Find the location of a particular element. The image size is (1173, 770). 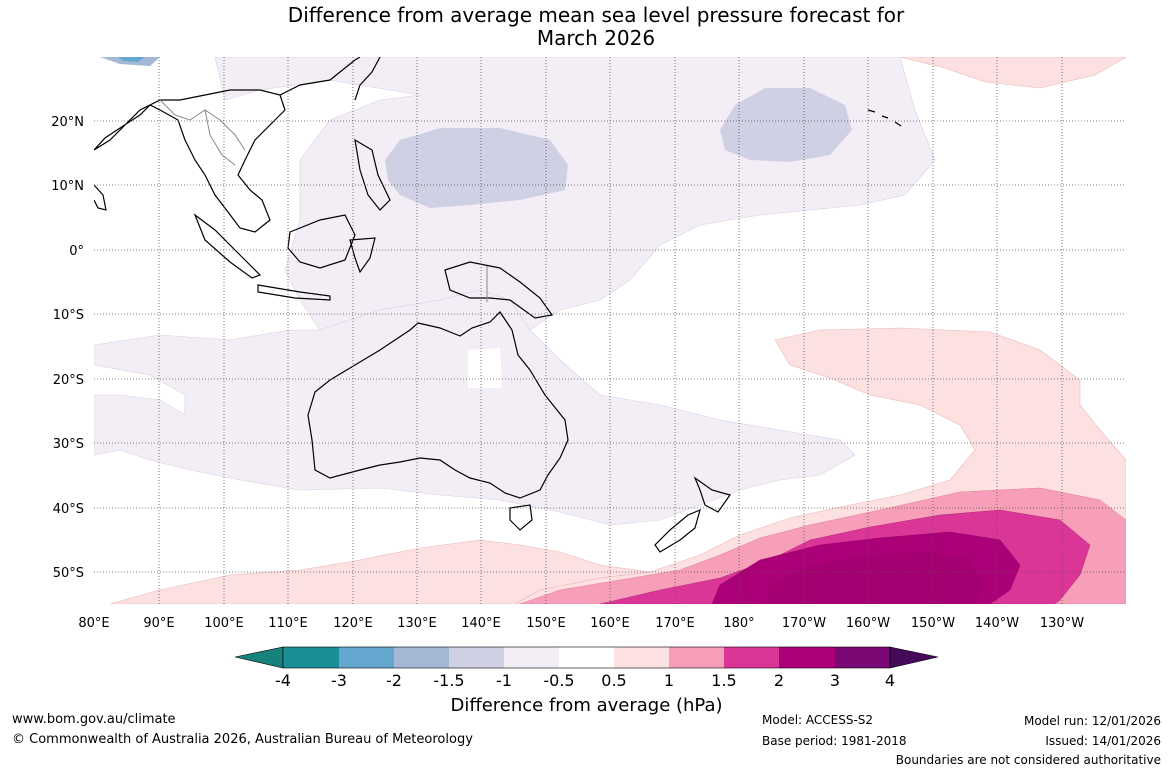

contour-gap-australia is located at coordinates (485, 368).